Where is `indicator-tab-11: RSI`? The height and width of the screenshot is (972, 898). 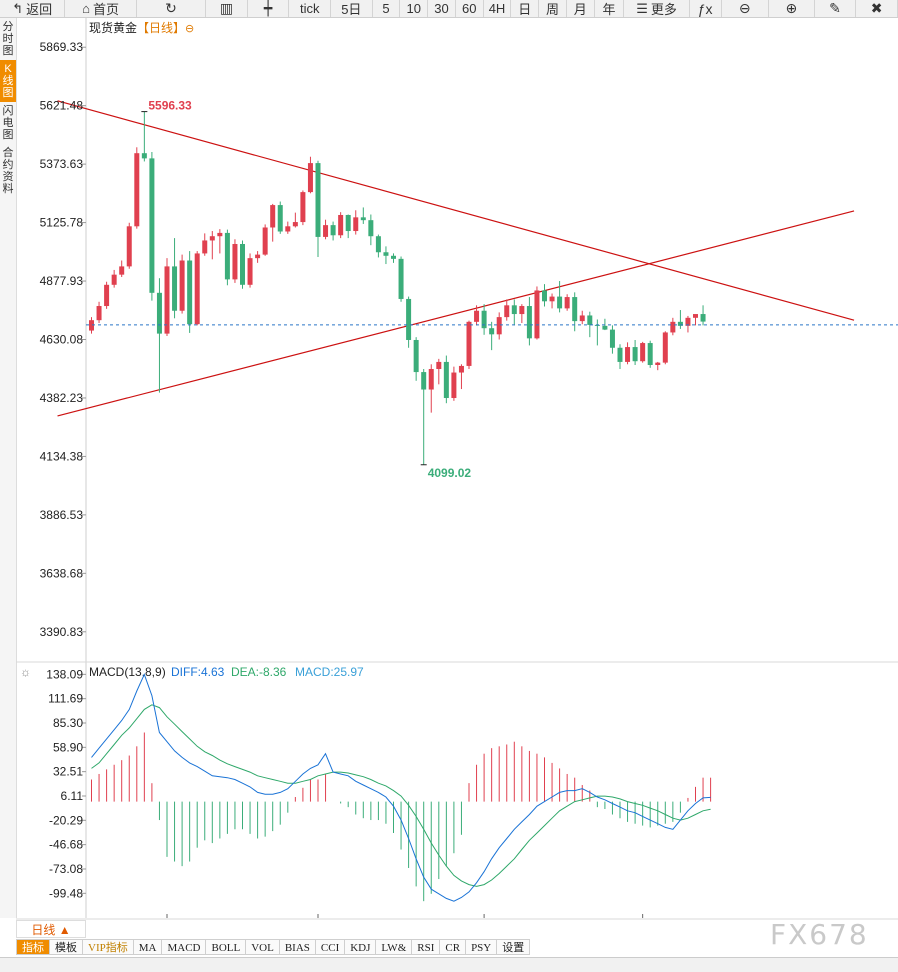 indicator-tab-11: RSI is located at coordinates (426, 947).